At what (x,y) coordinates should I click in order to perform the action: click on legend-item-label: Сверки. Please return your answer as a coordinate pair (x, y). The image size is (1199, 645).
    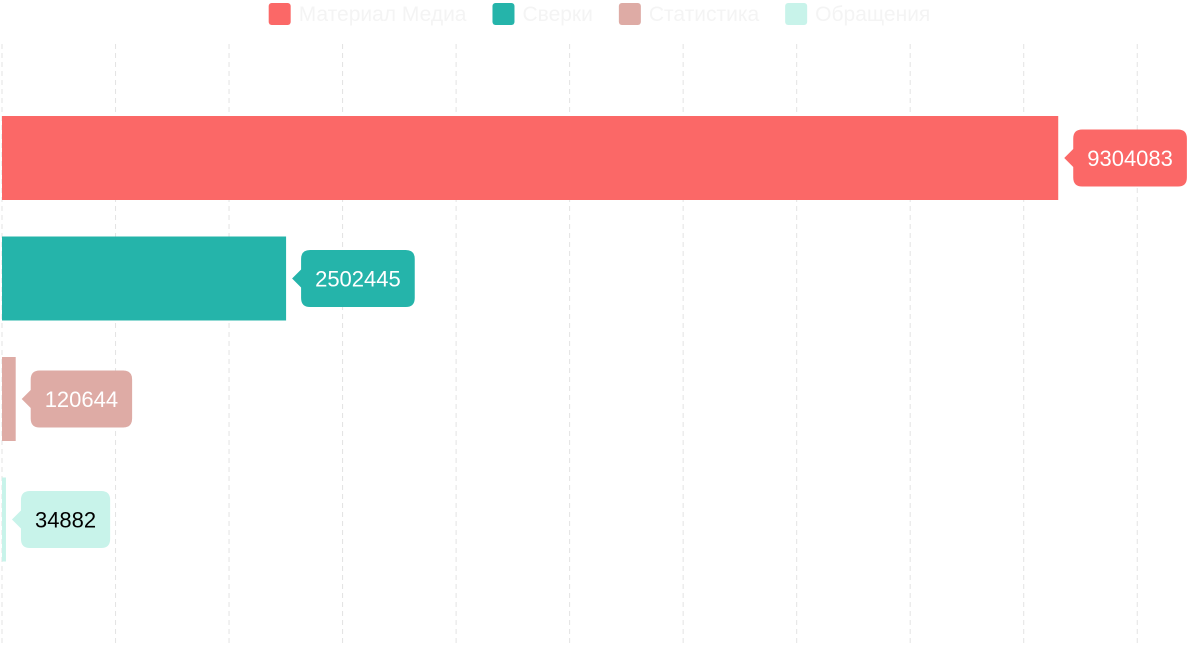
    Looking at the image, I should click on (557, 14).